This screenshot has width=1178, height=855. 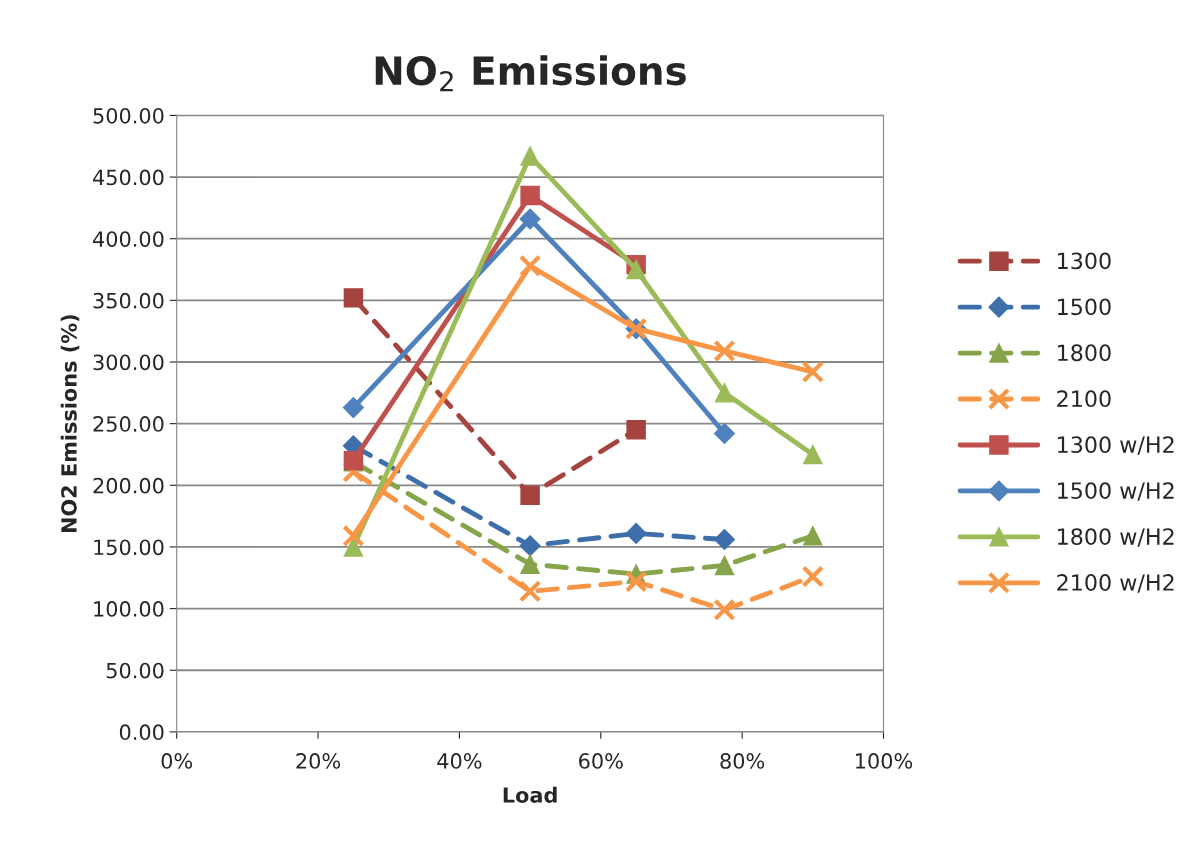 I want to click on y-tick-label: 200.00, so click(x=128, y=485).